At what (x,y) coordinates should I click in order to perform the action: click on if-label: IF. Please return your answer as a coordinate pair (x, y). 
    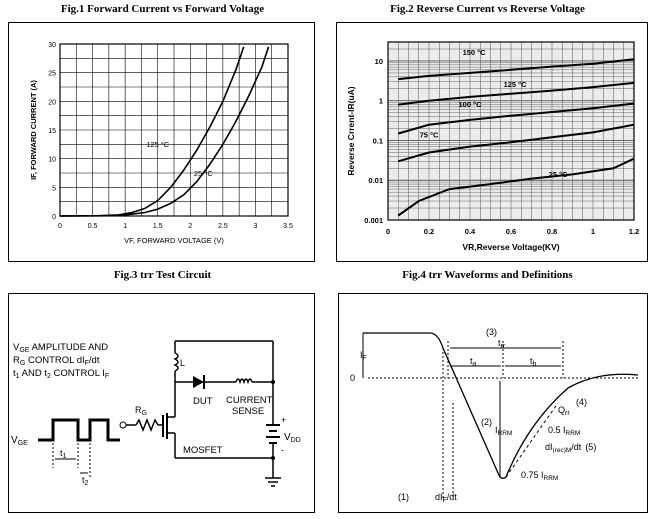
    Looking at the image, I should click on (363, 356).